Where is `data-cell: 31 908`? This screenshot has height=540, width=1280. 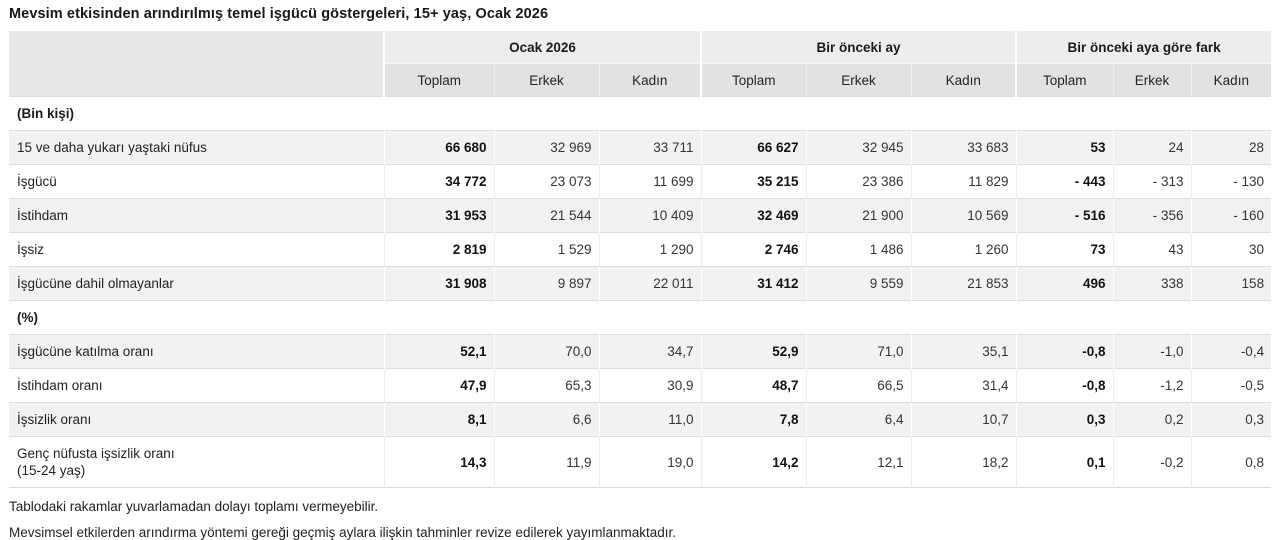
data-cell: 31 908 is located at coordinates (438, 283).